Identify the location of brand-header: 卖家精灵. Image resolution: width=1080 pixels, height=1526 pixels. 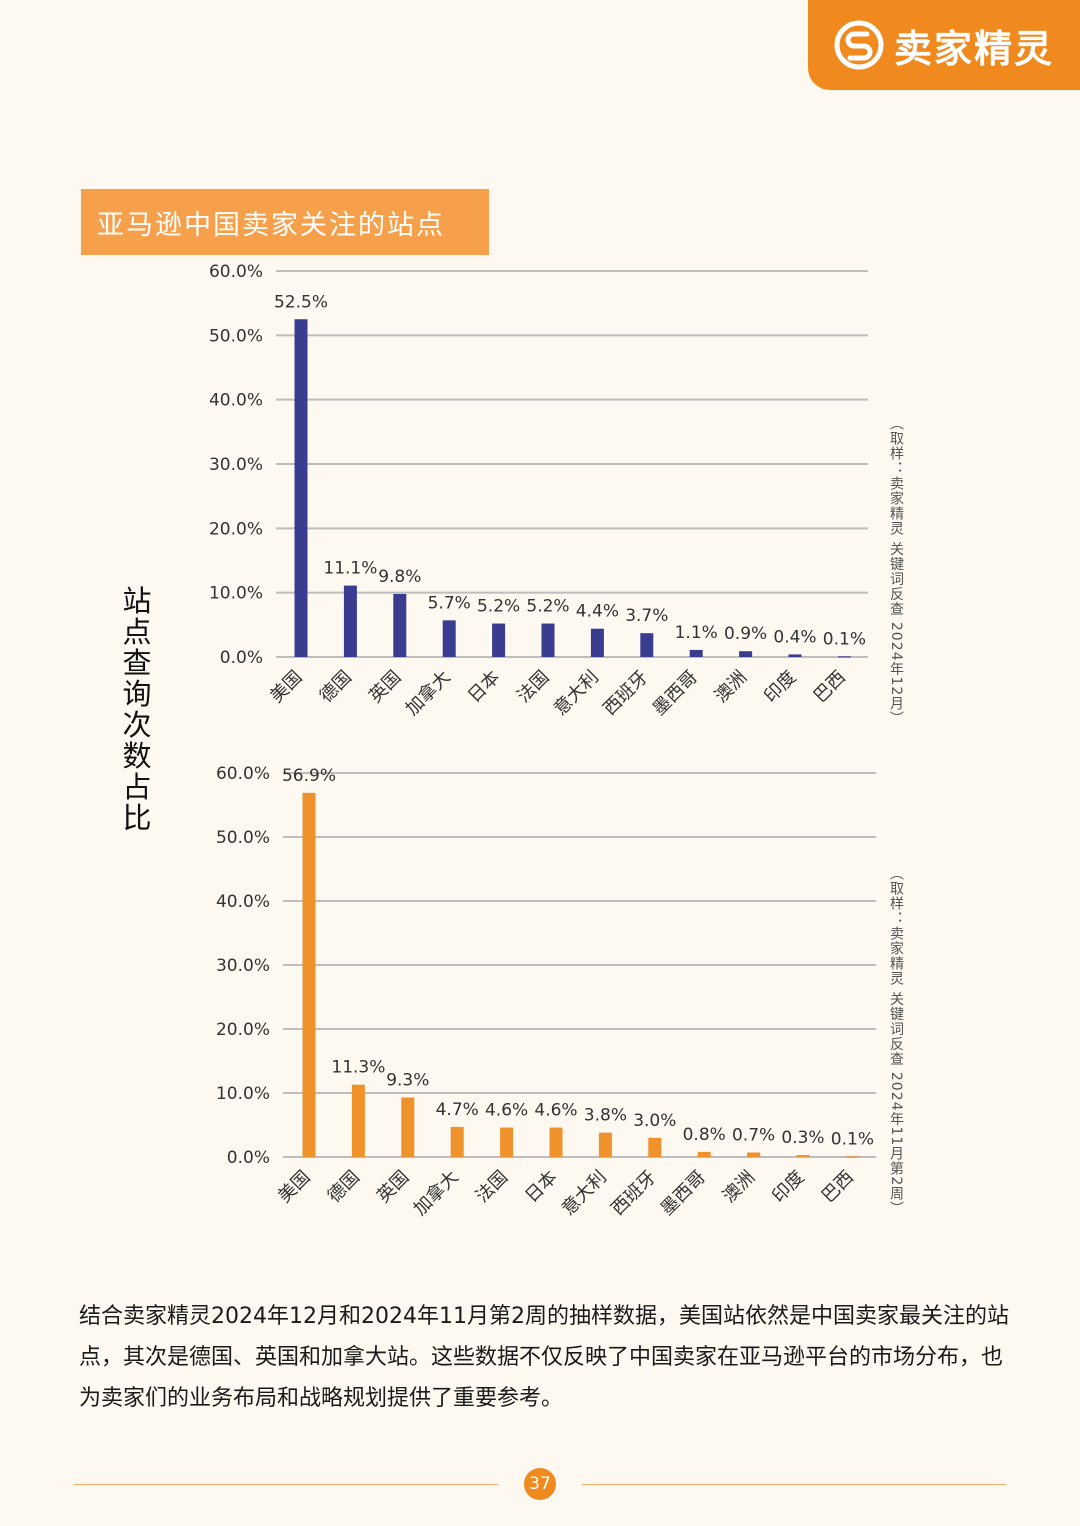
(944, 45).